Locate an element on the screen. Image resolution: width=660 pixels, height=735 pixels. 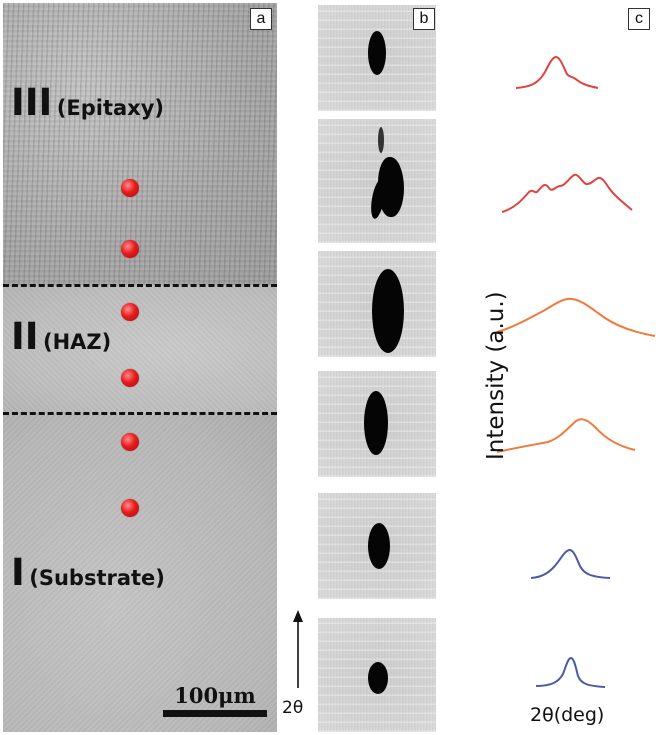
diffraction-streak is located at coordinates (381, 140).